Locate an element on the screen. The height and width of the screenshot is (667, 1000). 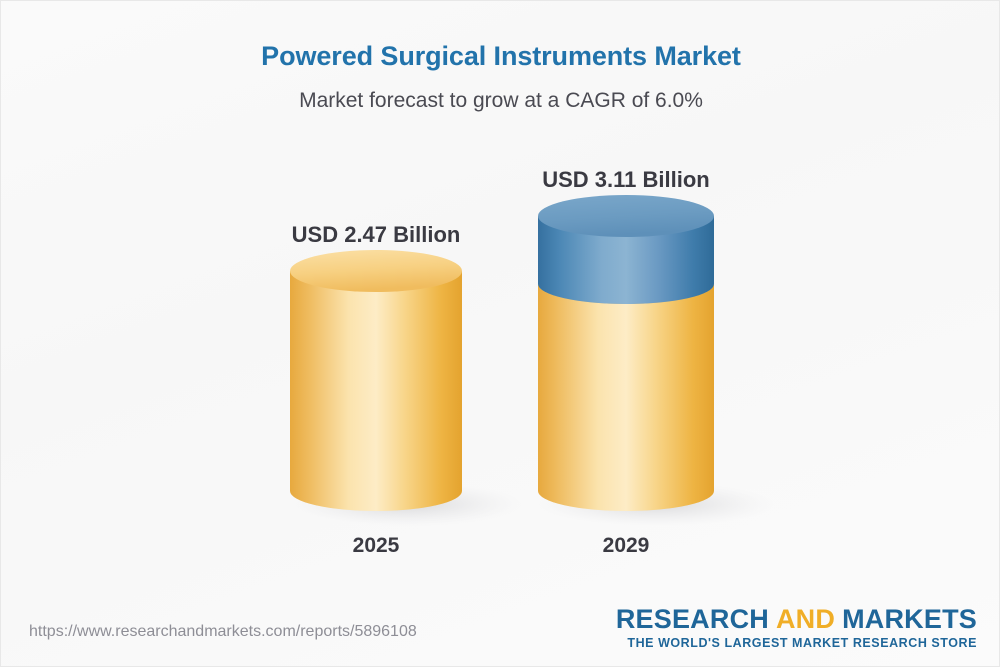
page-title: Powered Surgical Instruments Market is located at coordinates (501, 56).